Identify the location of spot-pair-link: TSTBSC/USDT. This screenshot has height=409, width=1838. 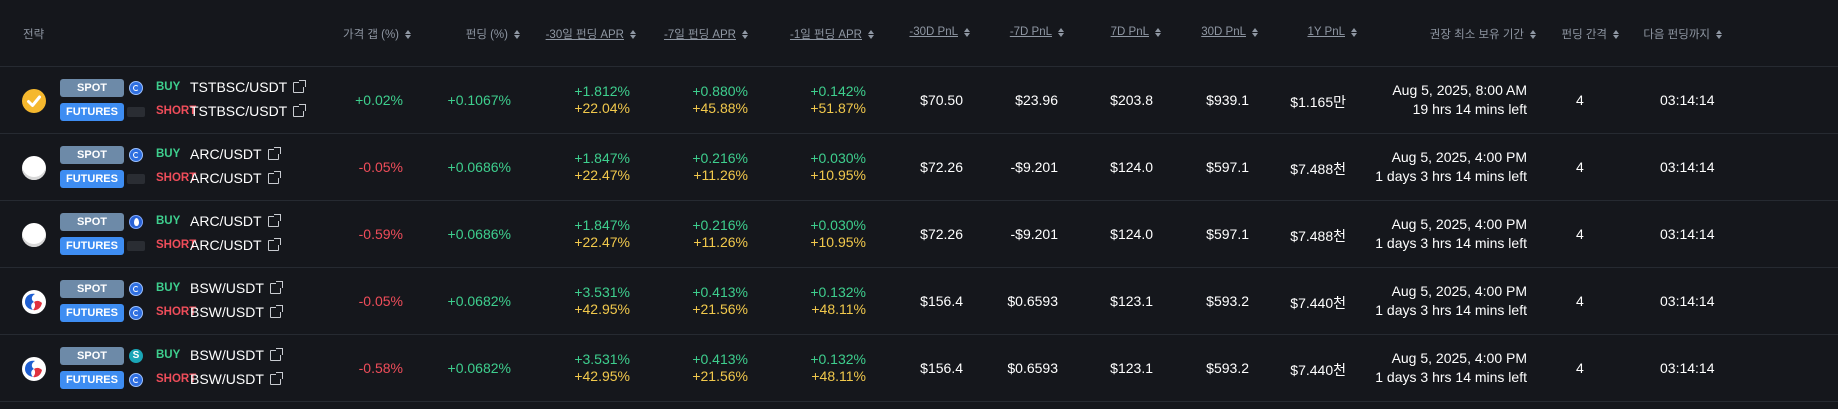
(248, 87).